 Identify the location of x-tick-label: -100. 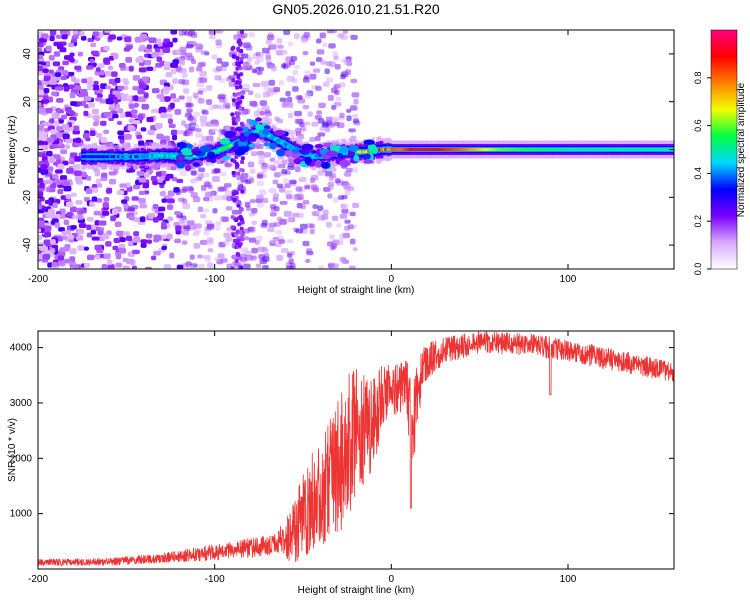
(215, 579).